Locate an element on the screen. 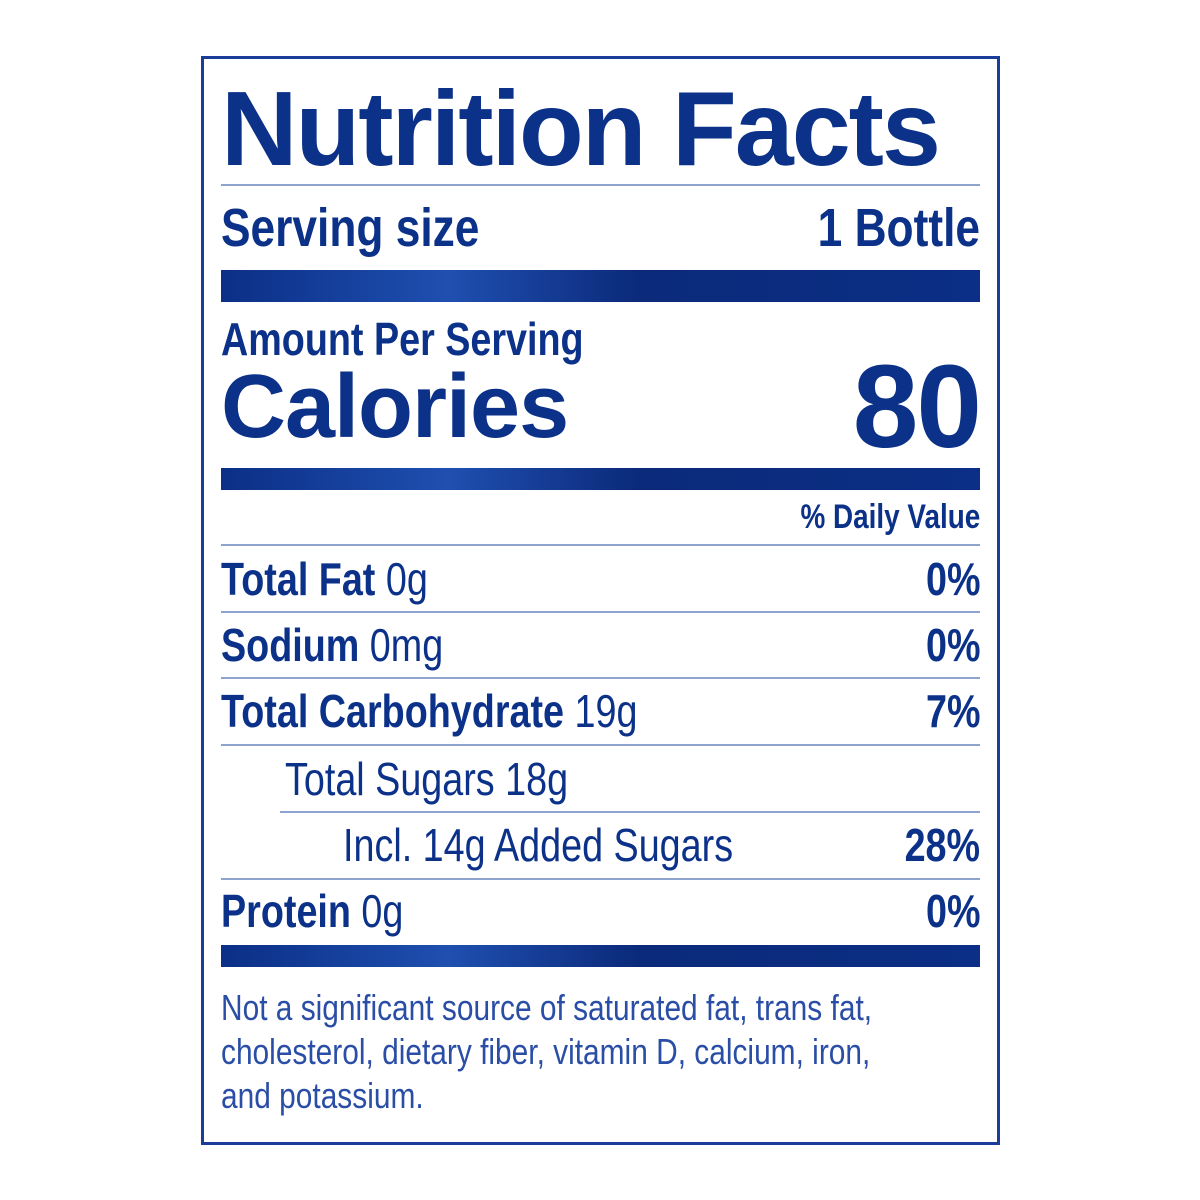  calories-label: Calories is located at coordinates (395, 406).